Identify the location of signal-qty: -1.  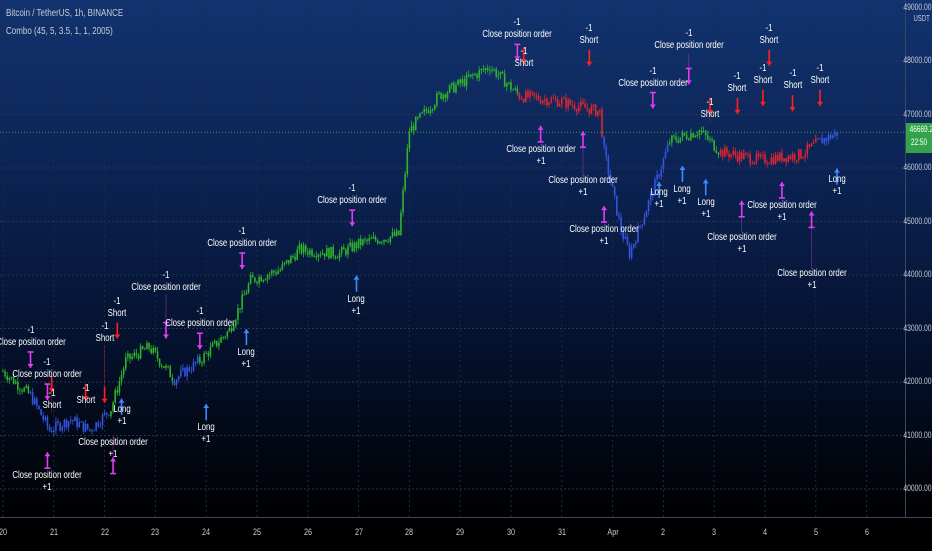
(30, 330).